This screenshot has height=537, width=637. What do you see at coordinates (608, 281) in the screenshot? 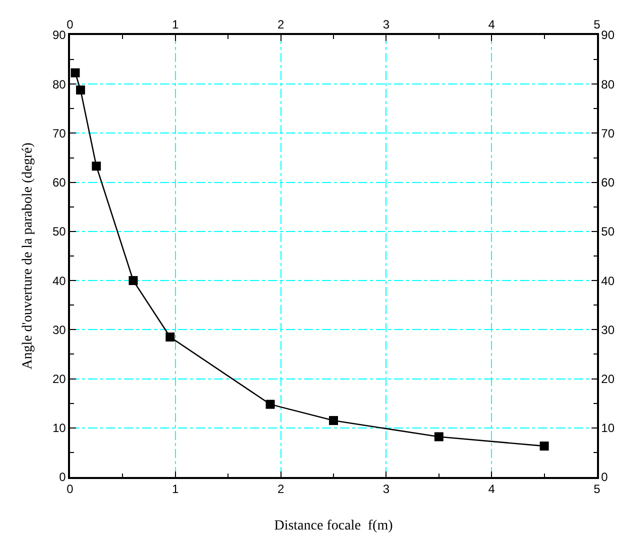
I see `y2-tick-label: 40` at bounding box center [608, 281].